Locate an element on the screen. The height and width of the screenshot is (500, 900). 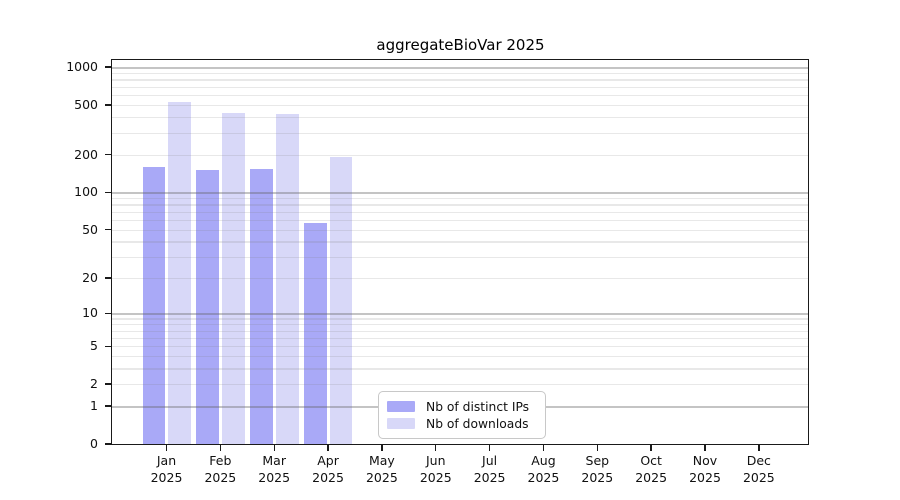
legend-item-downloads: Nb of downloads is located at coordinates (462, 424).